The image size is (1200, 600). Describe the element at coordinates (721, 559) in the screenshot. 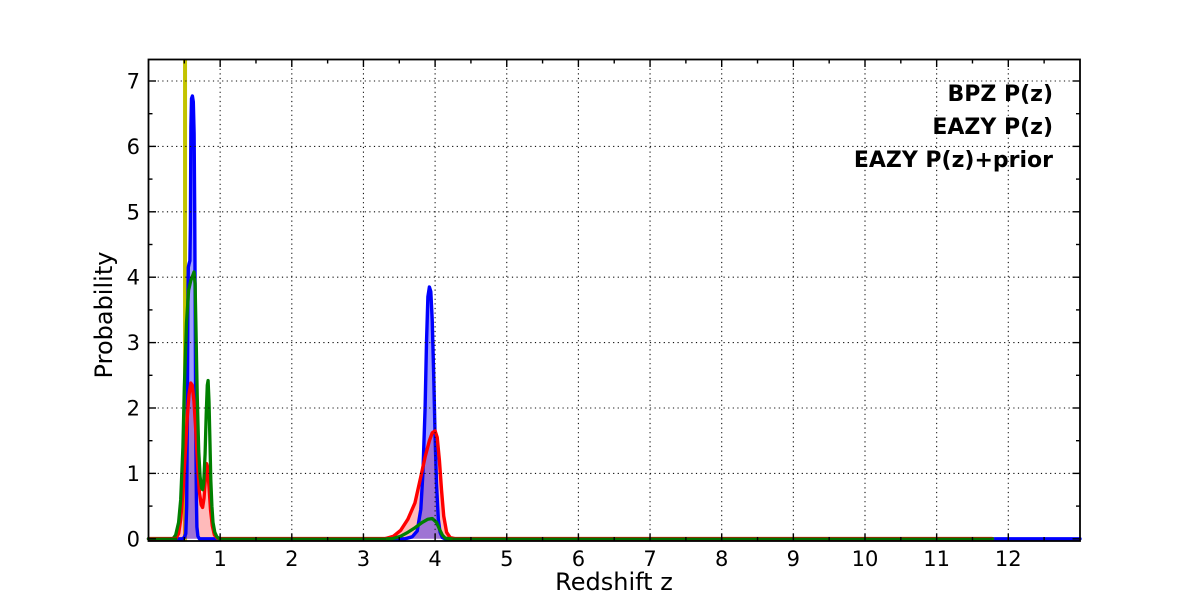

I see `x-tick-label: 8` at that location.